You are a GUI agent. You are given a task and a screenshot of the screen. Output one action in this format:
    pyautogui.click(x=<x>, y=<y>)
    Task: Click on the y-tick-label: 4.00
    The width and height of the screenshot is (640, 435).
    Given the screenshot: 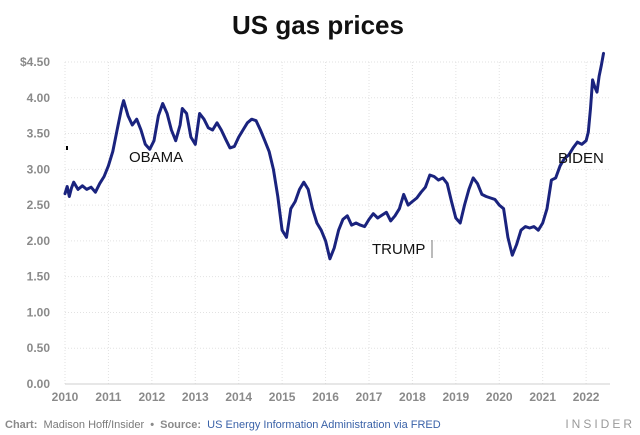 What is the action you would take?
    pyautogui.click(x=39, y=98)
    